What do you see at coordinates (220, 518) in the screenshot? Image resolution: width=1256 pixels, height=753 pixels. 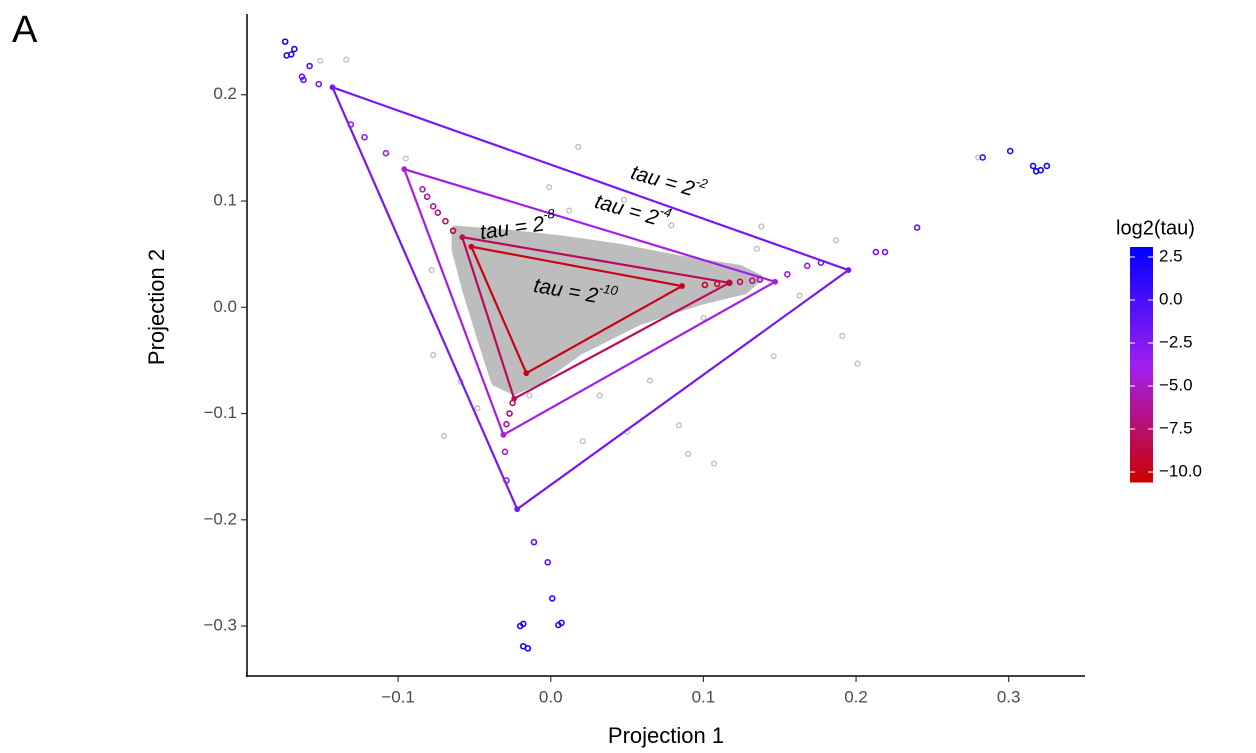 I see `y-tick-label: −0.2` at bounding box center [220, 518].